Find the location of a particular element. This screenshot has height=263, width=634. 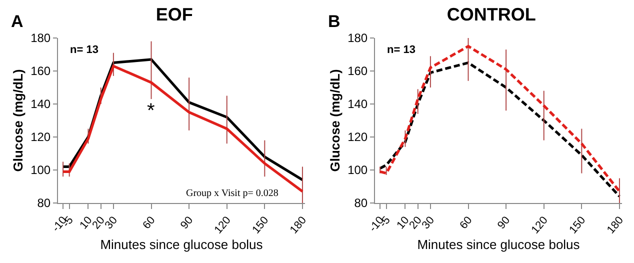

chart-title: CONTROL is located at coordinates (491, 14).